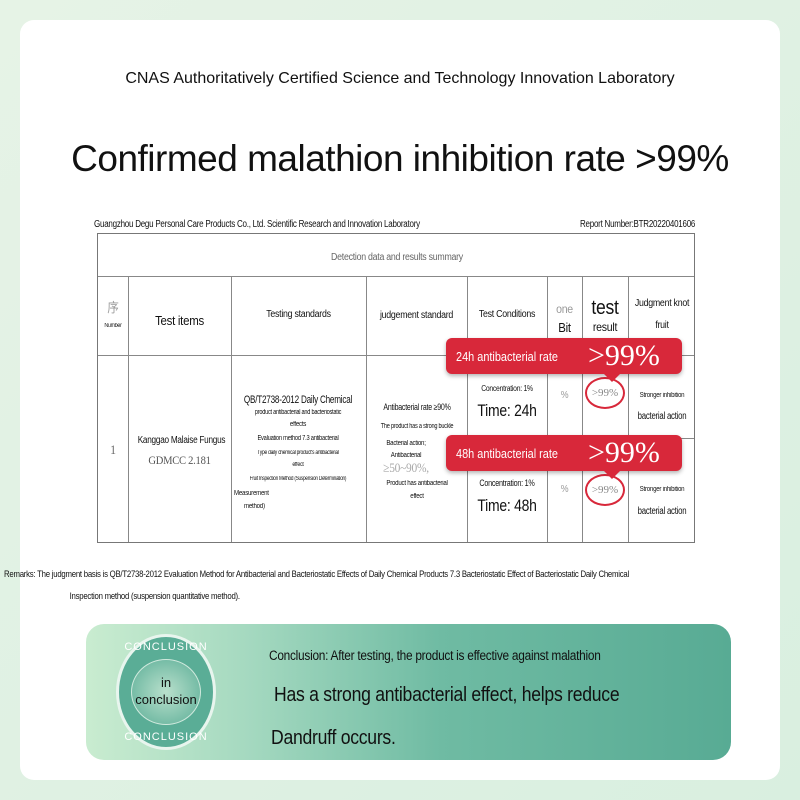 The width and height of the screenshot is (800, 800). I want to click on judge-line: effect, so click(417, 496).